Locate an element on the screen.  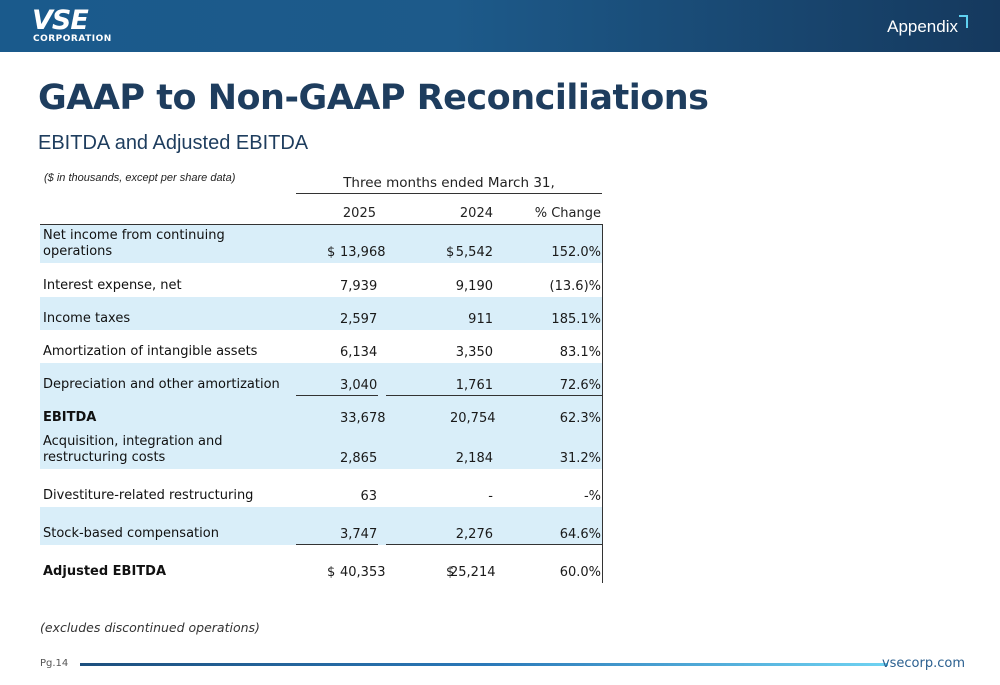
value-2025: 63 is located at coordinates (368, 496).